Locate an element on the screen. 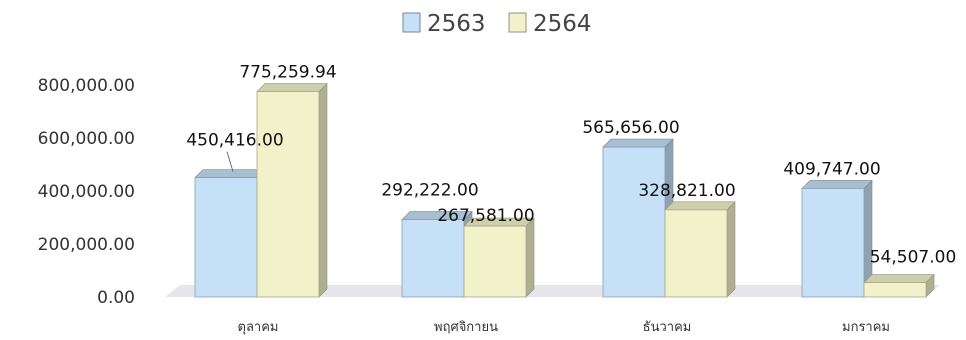 The image size is (966, 340). y-tick-label: 0.00 is located at coordinates (116, 298).